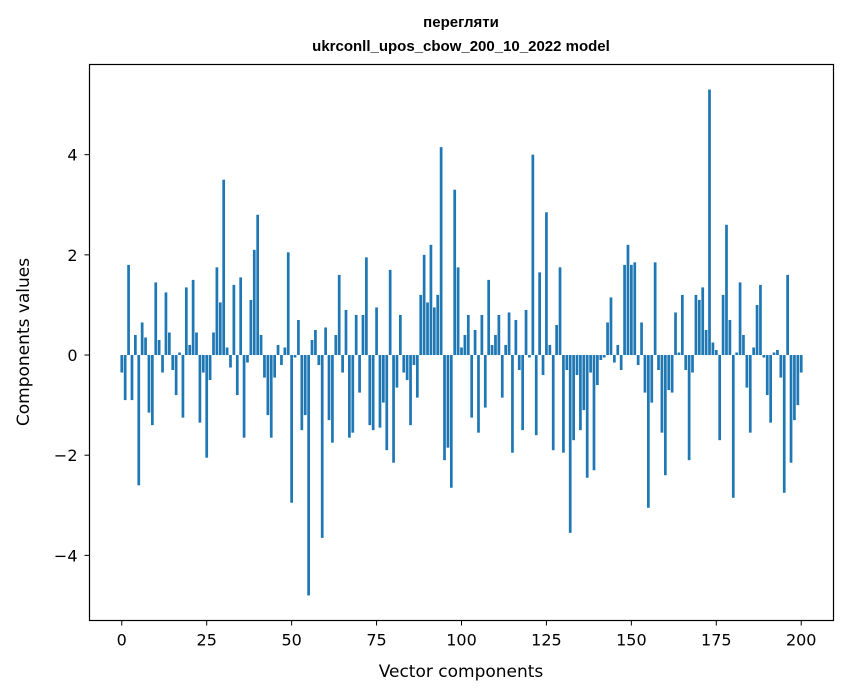 Image resolution: width=847 pixels, height=696 pixels. What do you see at coordinates (376, 640) in the screenshot?
I see `x-tick-label: 75` at bounding box center [376, 640].